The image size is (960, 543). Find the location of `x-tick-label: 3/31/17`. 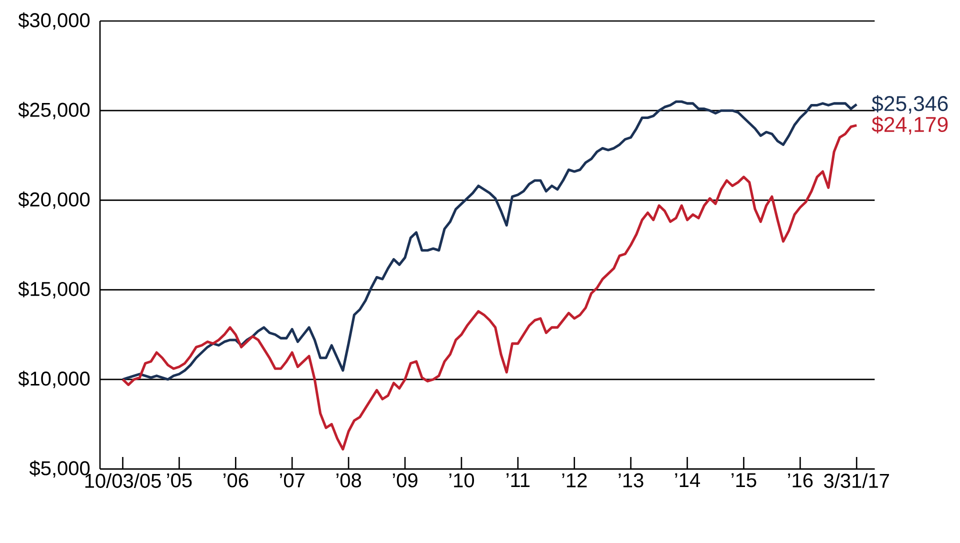

x-tick-label: 3/31/17 is located at coordinates (856, 480).